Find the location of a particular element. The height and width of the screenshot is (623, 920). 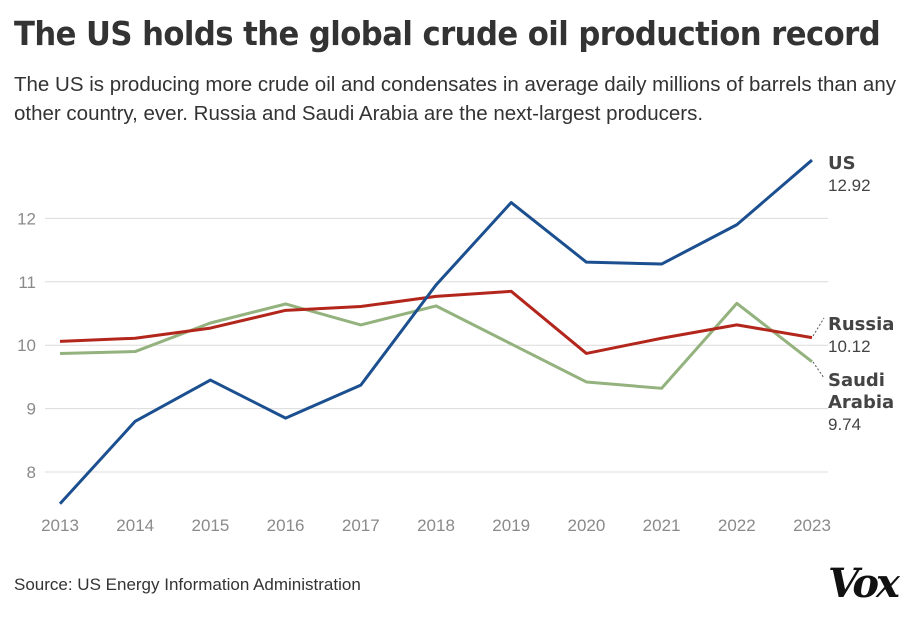

x-tick-label: 2015 is located at coordinates (210, 525).